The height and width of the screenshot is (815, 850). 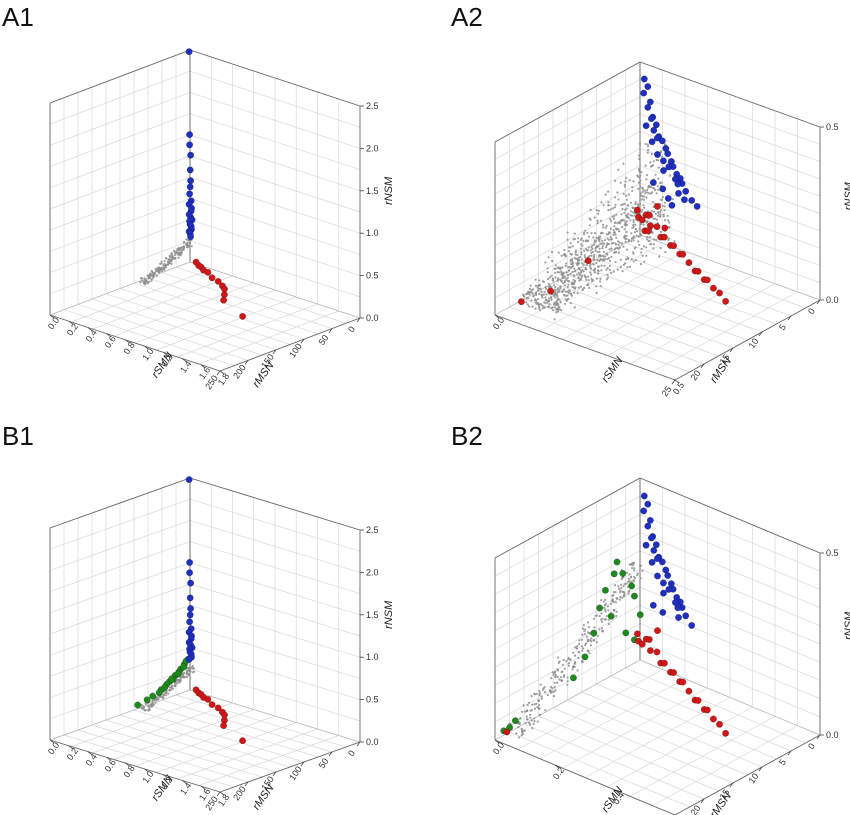 What do you see at coordinates (90, 753) in the screenshot?
I see `b1-y-tick-mark` at bounding box center [90, 753].